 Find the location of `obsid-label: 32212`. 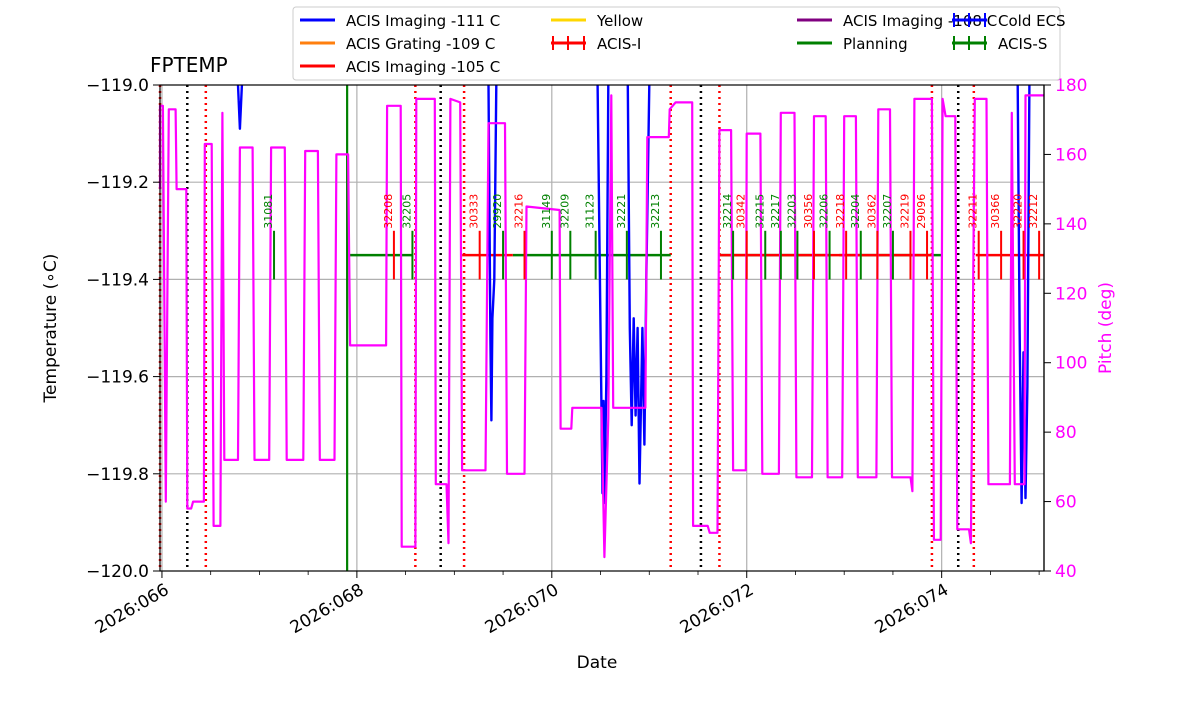

obsid-label: 32212 is located at coordinates (1033, 211).